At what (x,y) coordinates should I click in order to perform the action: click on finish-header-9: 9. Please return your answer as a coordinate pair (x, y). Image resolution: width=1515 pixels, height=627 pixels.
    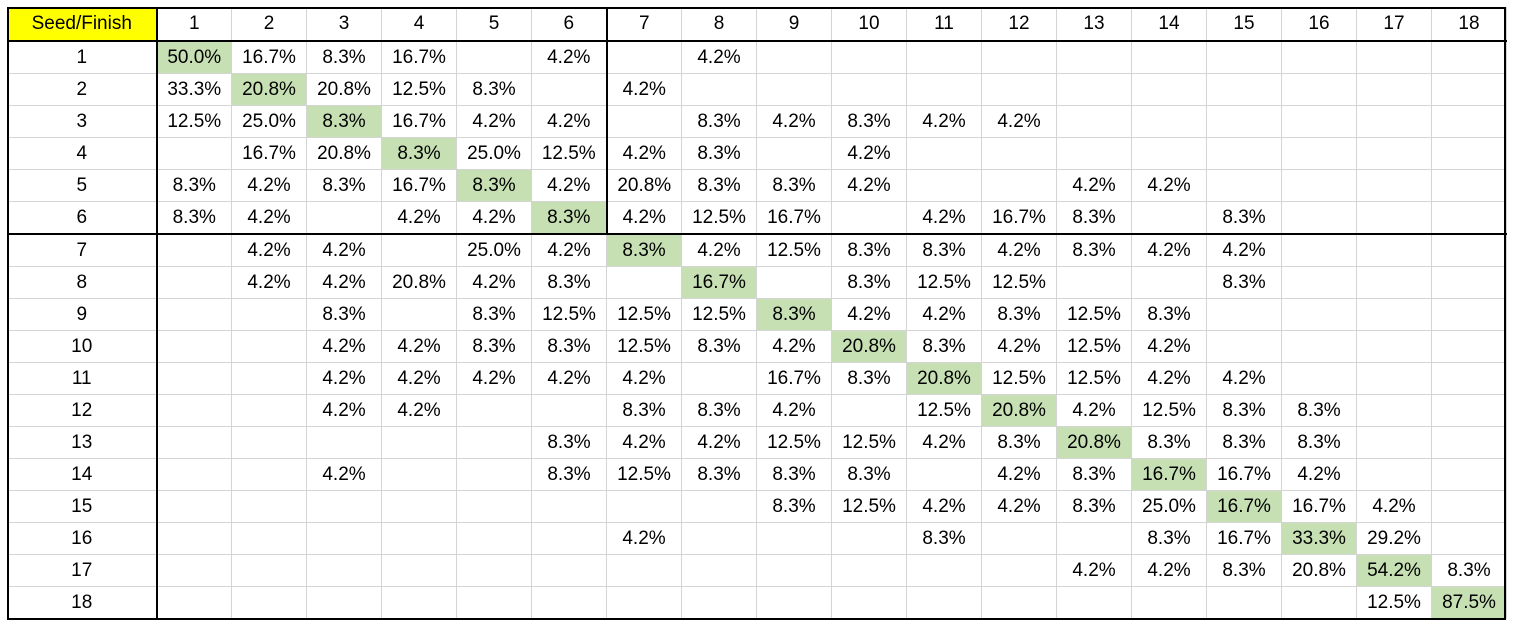
    Looking at the image, I should click on (794, 24).